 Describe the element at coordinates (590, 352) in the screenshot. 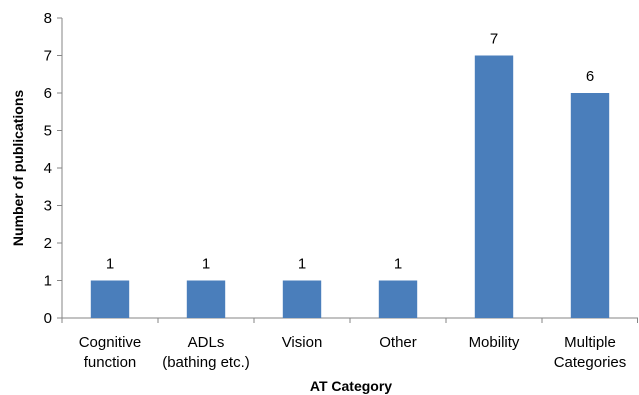

I see `category-label: Multiple Categories` at that location.